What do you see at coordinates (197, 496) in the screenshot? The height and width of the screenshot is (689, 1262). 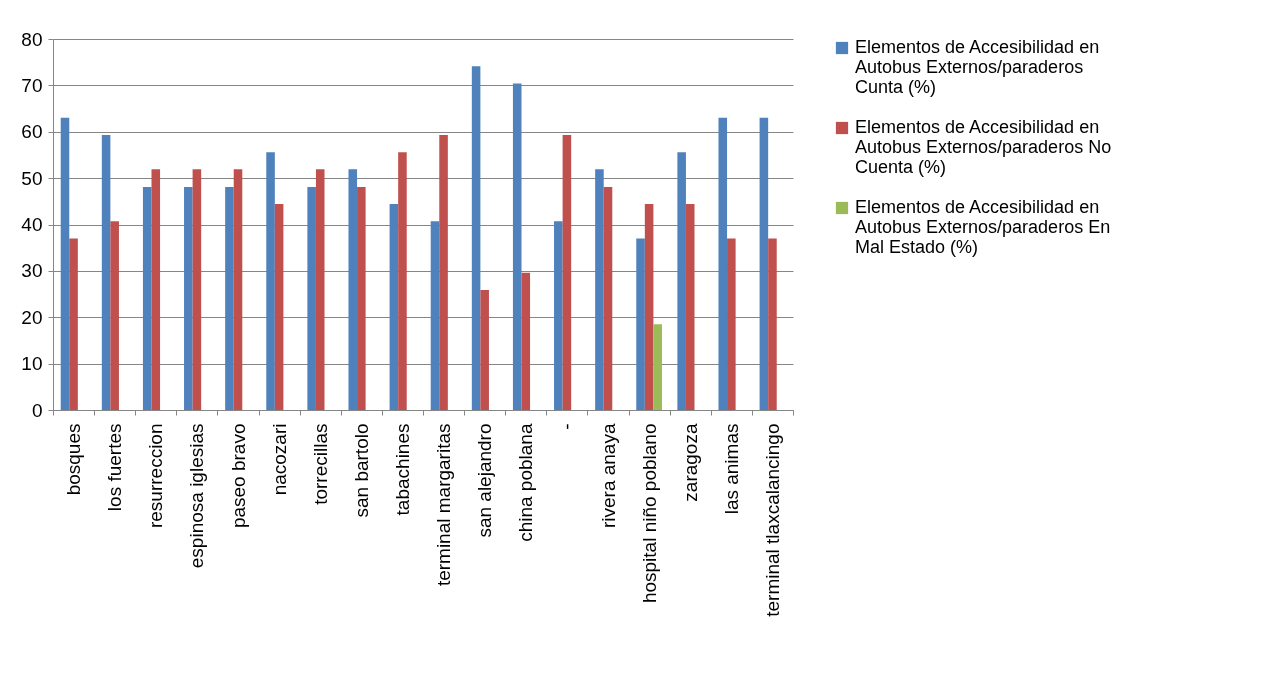 I see `x-tick-label: espinosa iglesias` at bounding box center [197, 496].